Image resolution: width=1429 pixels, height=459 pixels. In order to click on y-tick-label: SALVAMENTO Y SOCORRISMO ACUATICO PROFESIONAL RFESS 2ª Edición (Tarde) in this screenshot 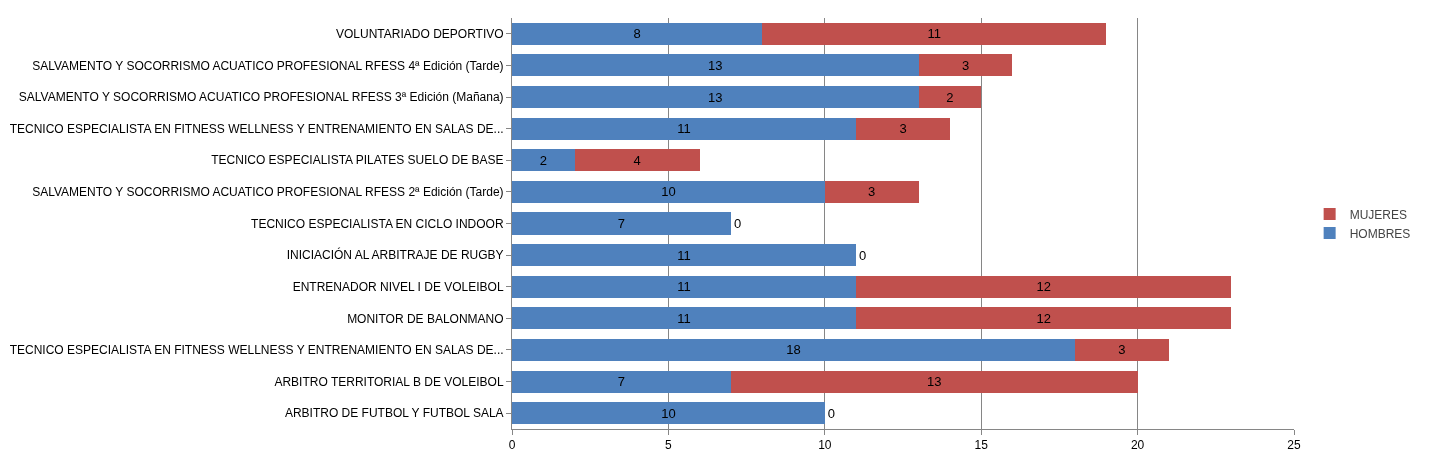, I will do `click(268, 192)`.